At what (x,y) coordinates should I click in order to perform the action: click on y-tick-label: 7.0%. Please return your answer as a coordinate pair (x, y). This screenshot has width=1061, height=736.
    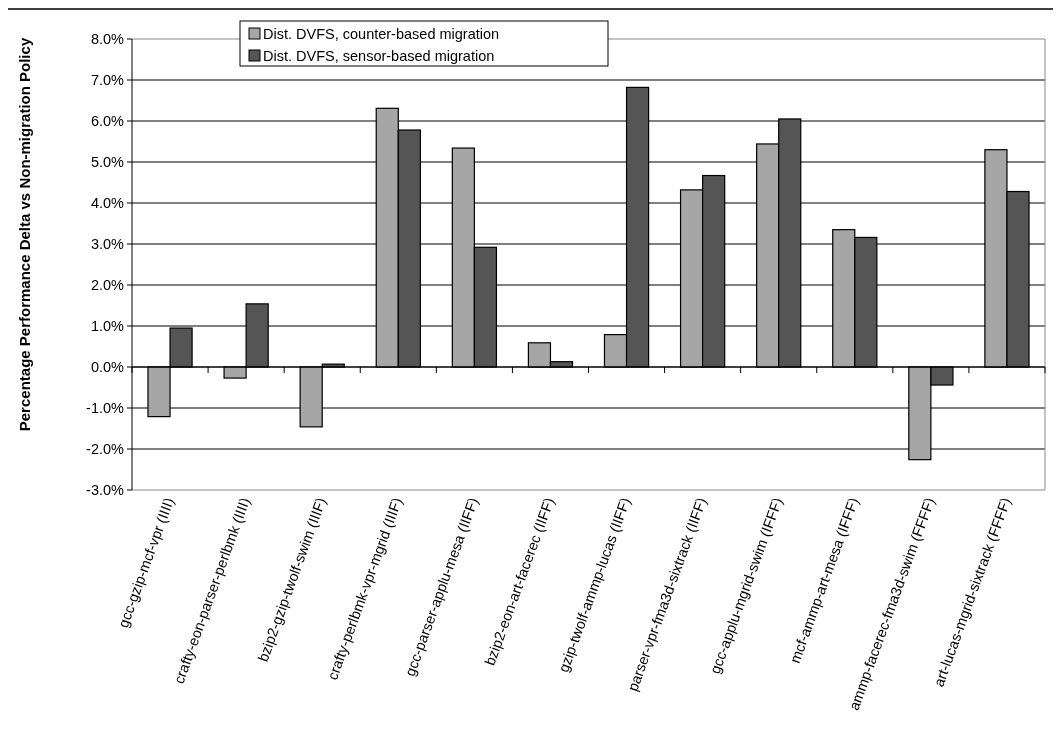
    Looking at the image, I should click on (107, 80).